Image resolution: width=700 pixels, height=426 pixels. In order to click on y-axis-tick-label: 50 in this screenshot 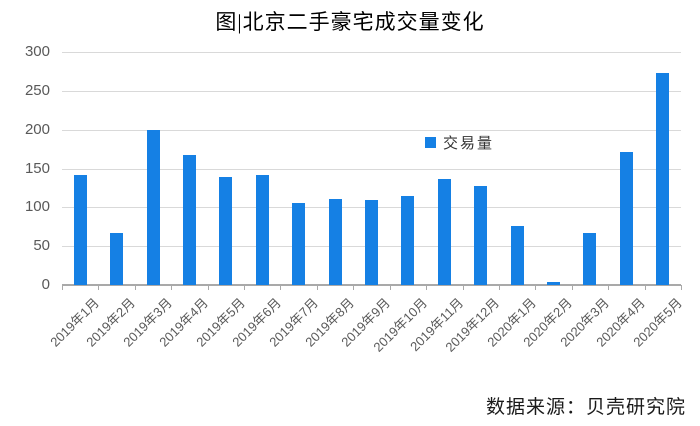, I will do `click(41, 246)`.